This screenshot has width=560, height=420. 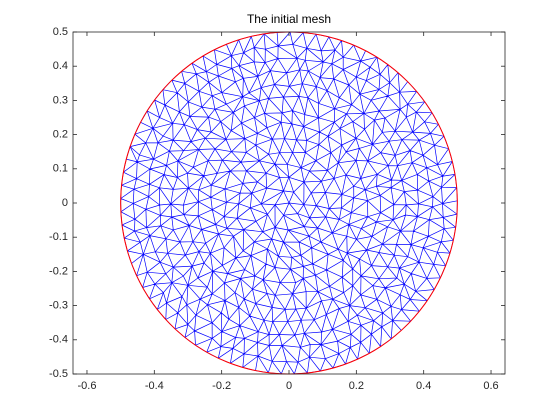 I want to click on y-tick-label: 0.5, so click(x=60, y=32).